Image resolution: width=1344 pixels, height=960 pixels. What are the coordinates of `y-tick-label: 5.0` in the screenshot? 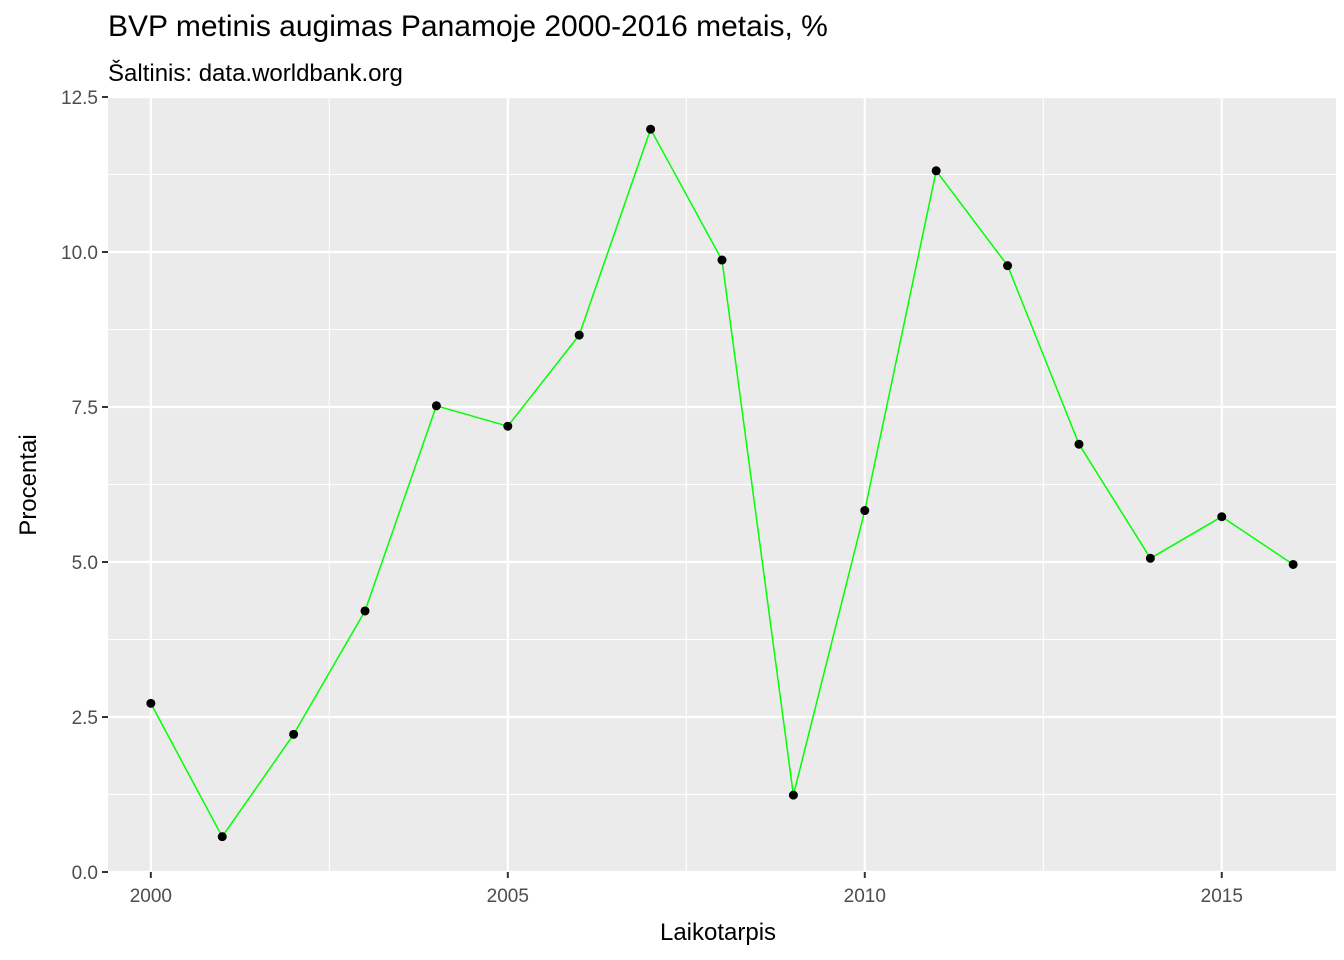 It's located at (85, 563).